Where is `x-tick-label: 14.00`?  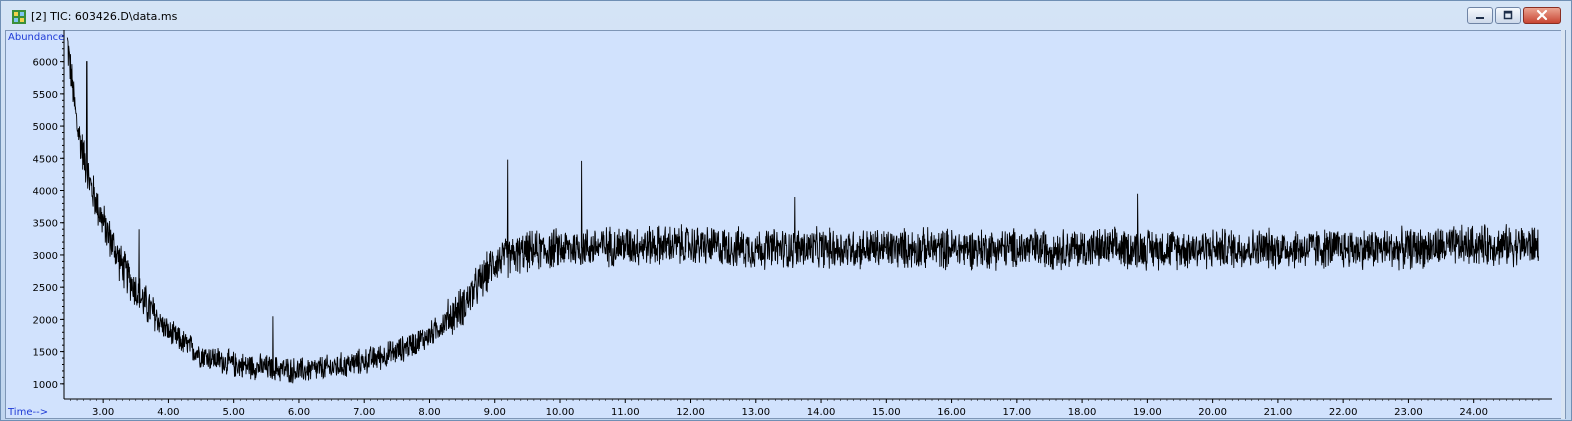
x-tick-label: 14.00 is located at coordinates (821, 412).